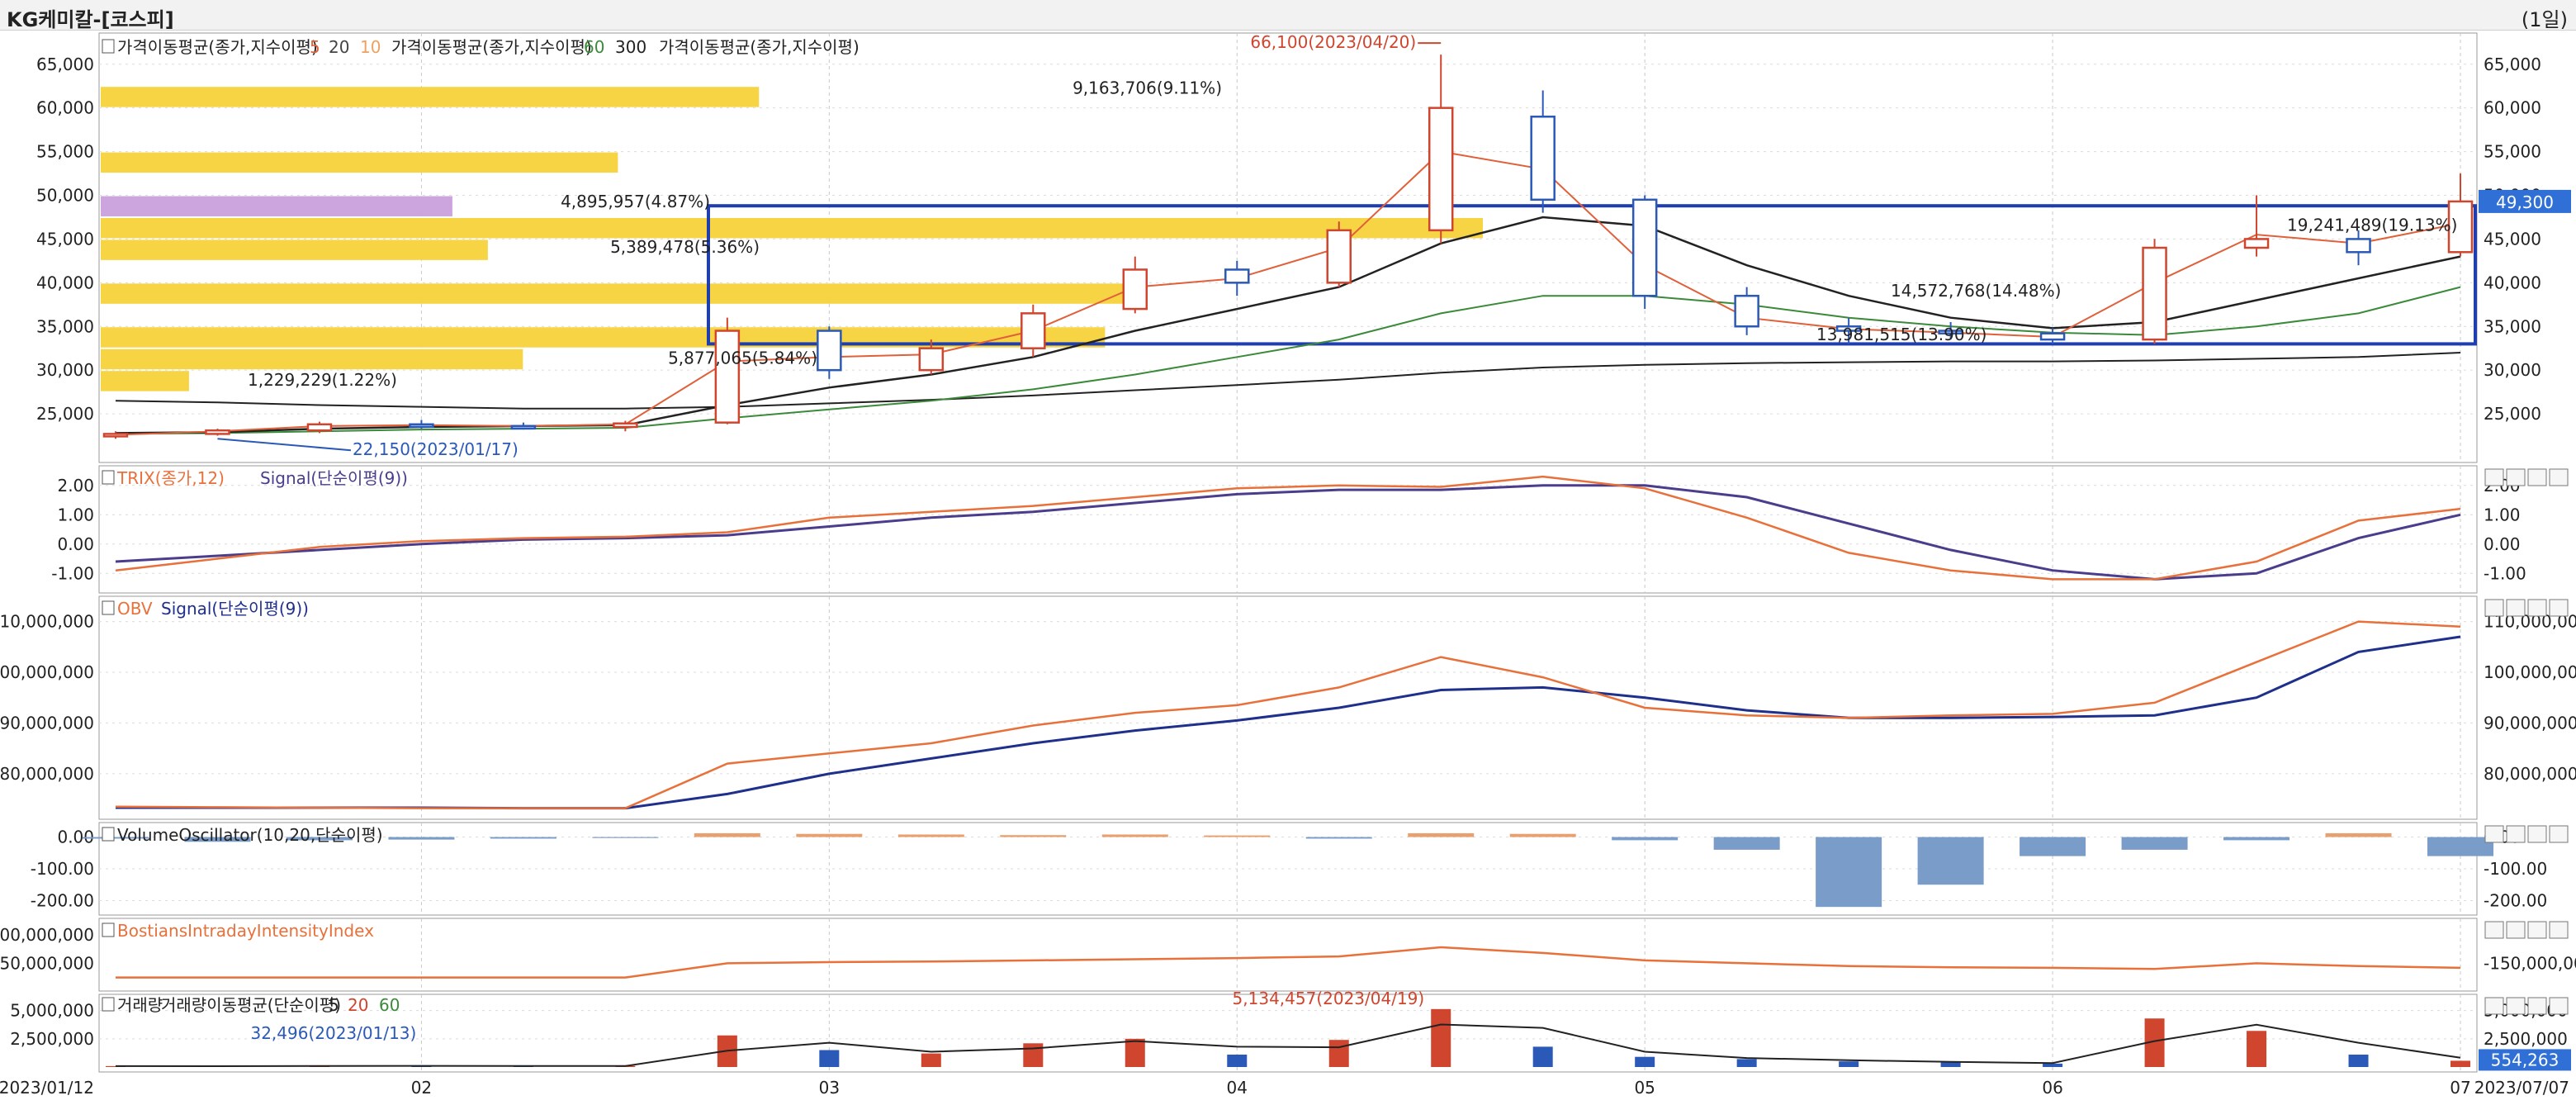 This screenshot has height=1105, width=2576. Describe the element at coordinates (2544, 19) in the screenshot. I see `period-label: (1일)` at that location.